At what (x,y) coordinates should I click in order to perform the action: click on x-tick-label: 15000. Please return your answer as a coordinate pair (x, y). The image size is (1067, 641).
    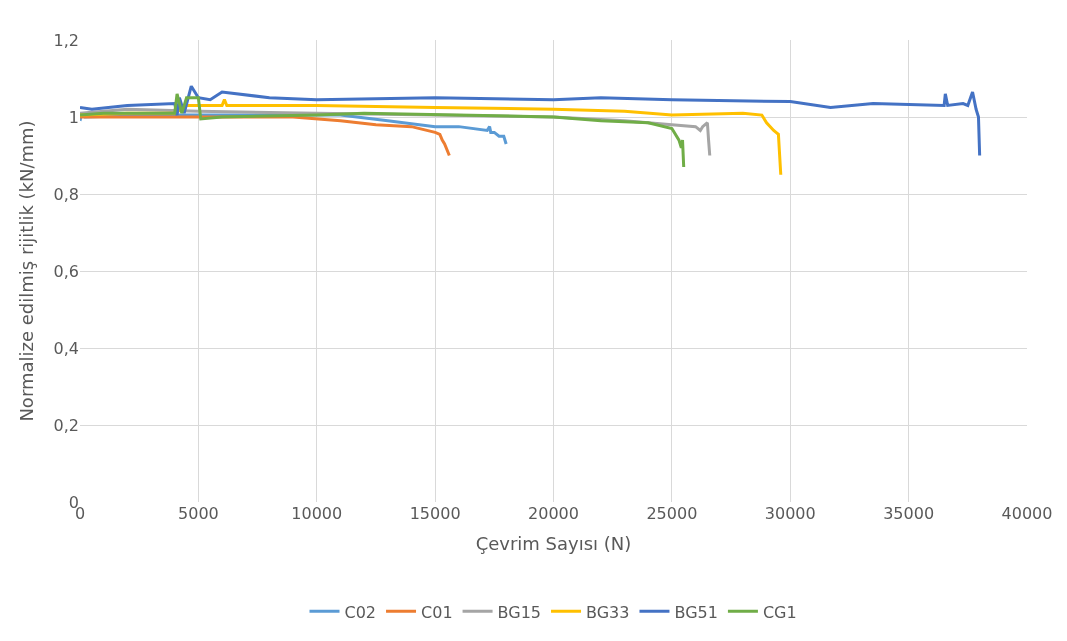
    Looking at the image, I should click on (435, 513).